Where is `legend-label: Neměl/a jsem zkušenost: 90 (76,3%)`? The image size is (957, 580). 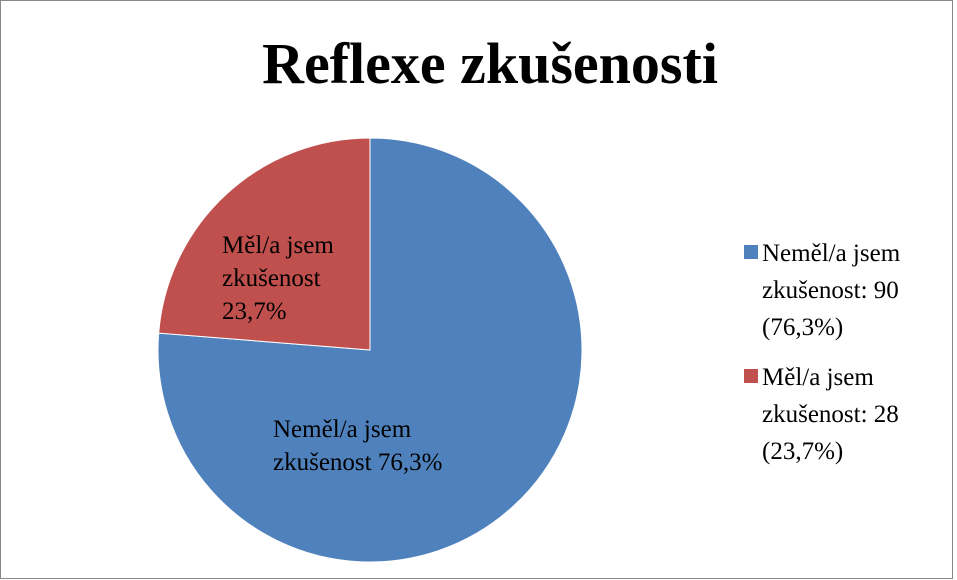
legend-label: Neměl/a jsem zkušenost: 90 (76,3%) is located at coordinates (831, 290).